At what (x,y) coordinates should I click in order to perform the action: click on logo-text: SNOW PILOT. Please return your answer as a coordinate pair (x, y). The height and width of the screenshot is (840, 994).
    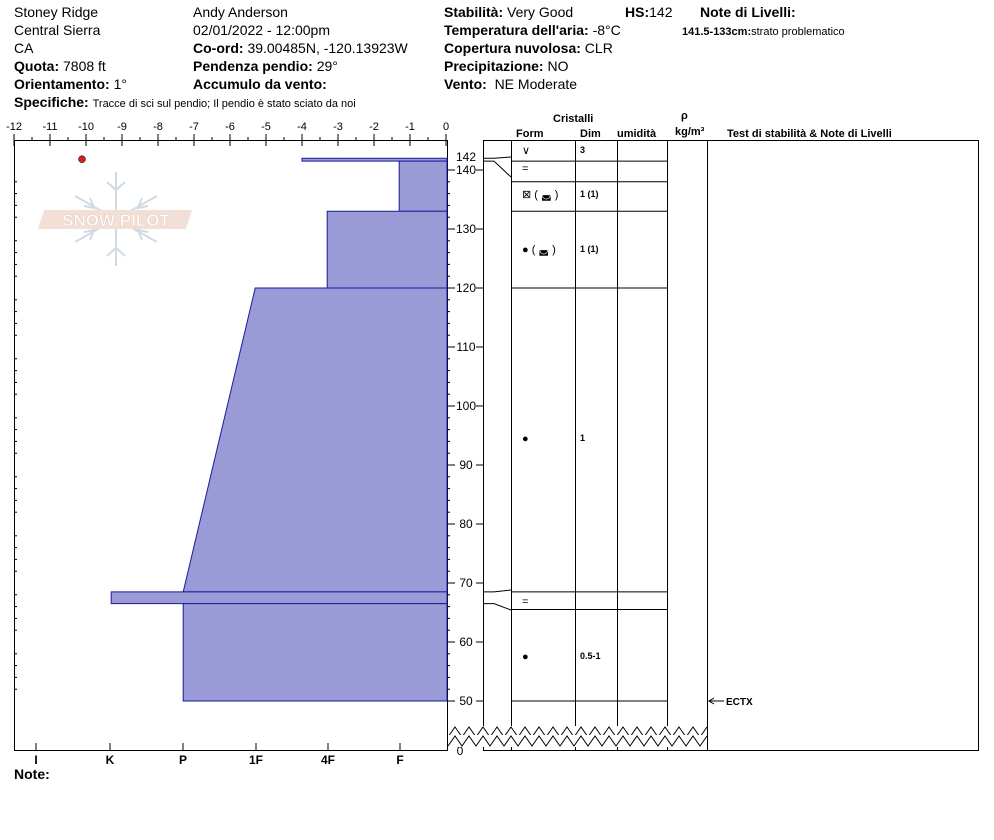
    Looking at the image, I should click on (116, 220).